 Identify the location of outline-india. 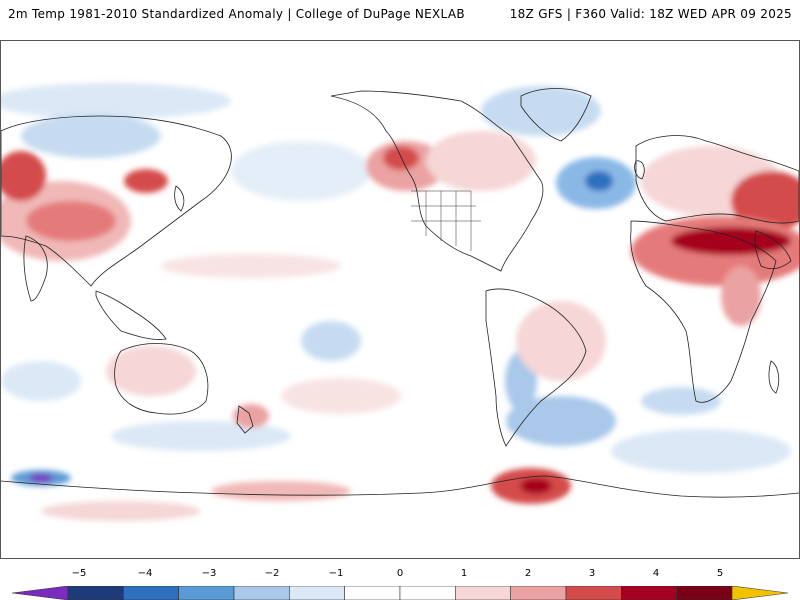
(35, 268).